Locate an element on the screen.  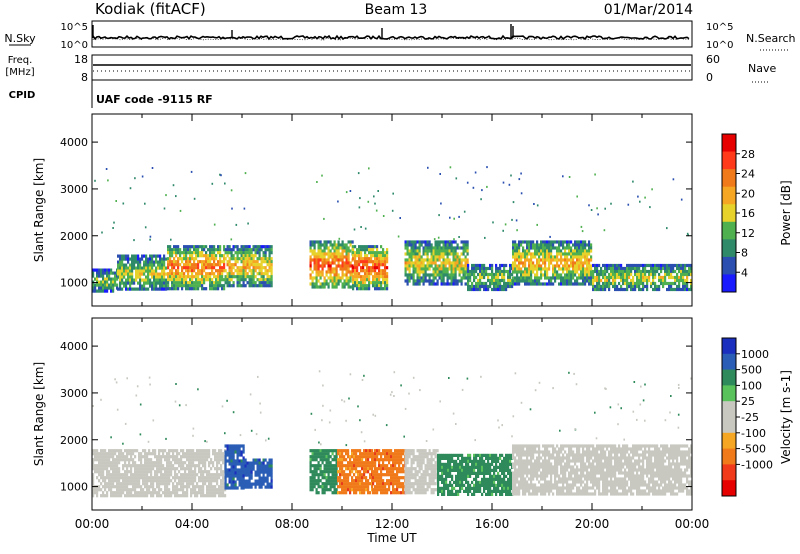
speckle-point is located at coordinates (114, 222).